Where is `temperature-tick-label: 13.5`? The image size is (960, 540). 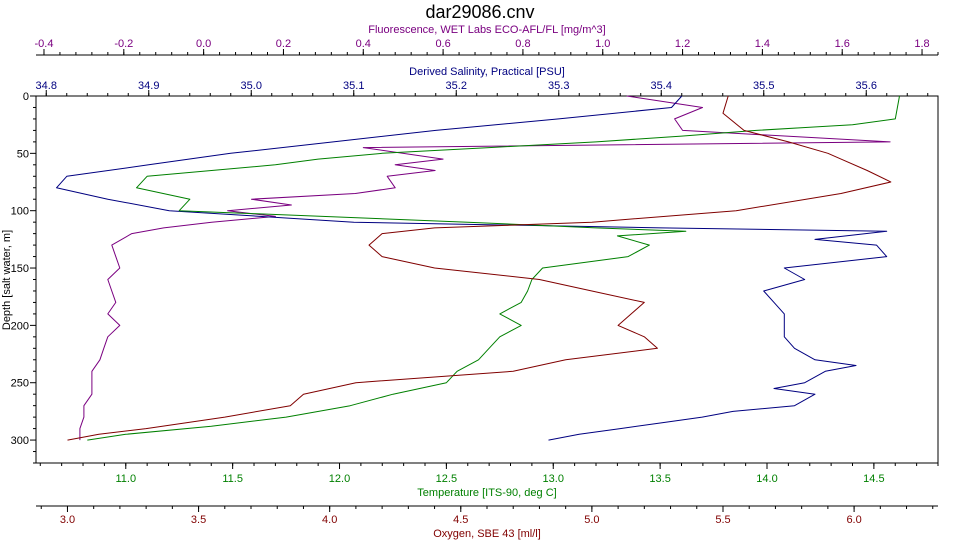
temperature-tick-label: 13.5 is located at coordinates (659, 479).